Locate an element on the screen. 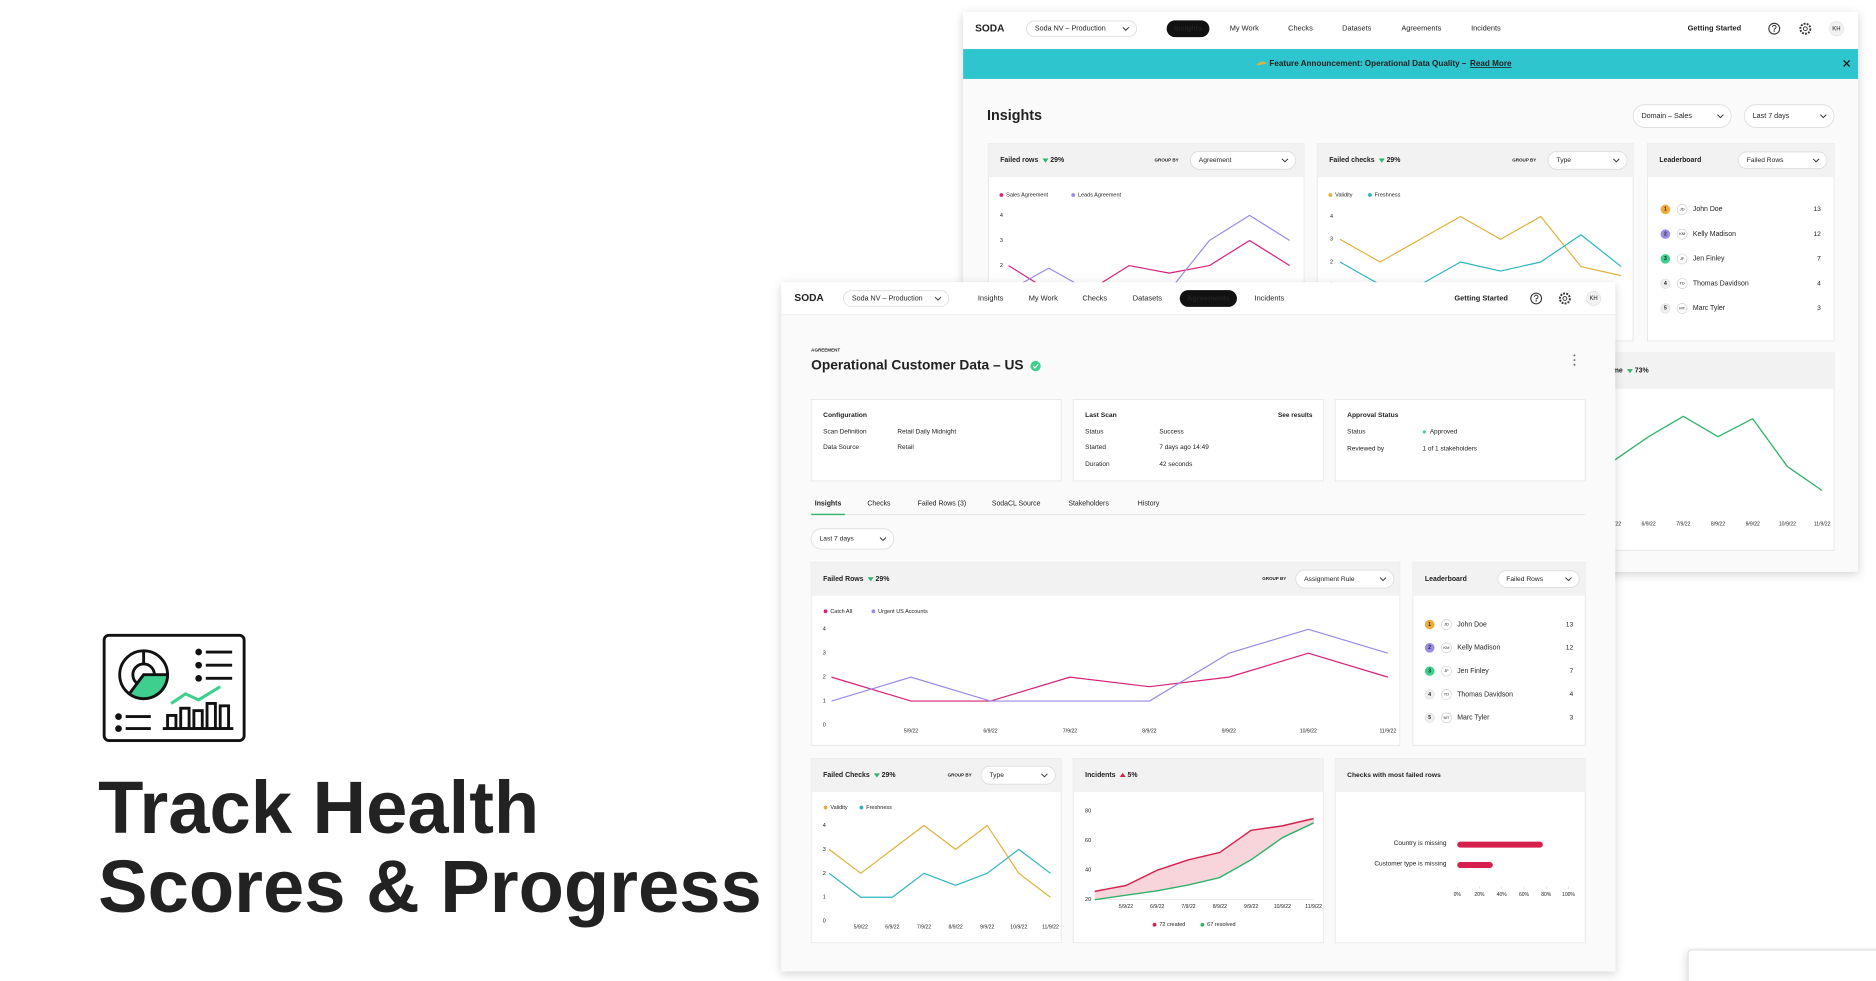 The width and height of the screenshot is (1876, 981). card-header is located at coordinates (1460, 775).